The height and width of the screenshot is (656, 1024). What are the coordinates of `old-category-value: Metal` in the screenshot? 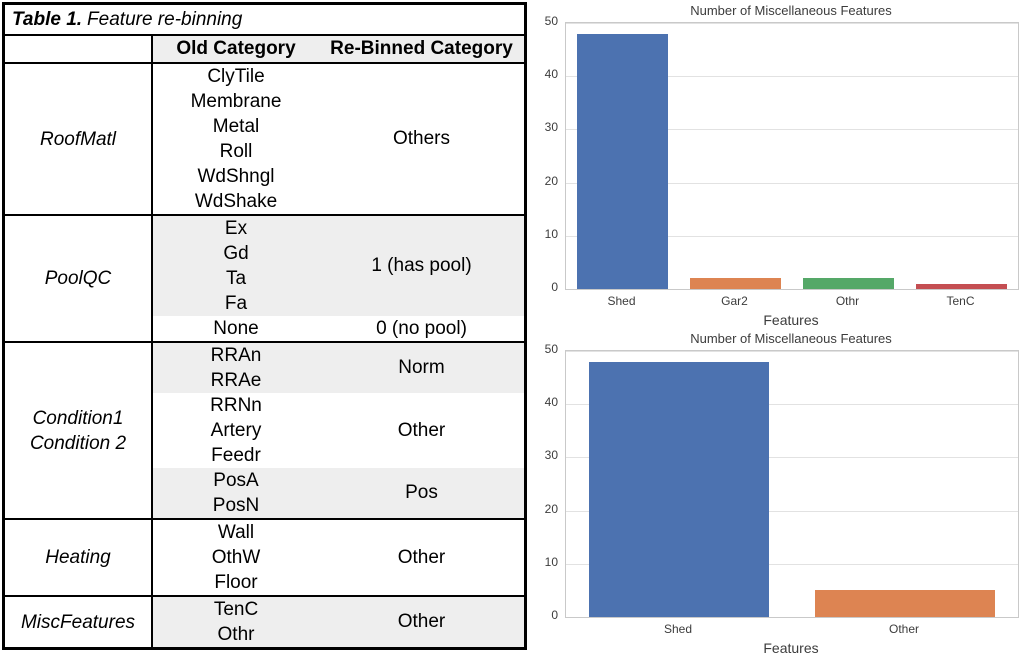 It's located at (236, 126).